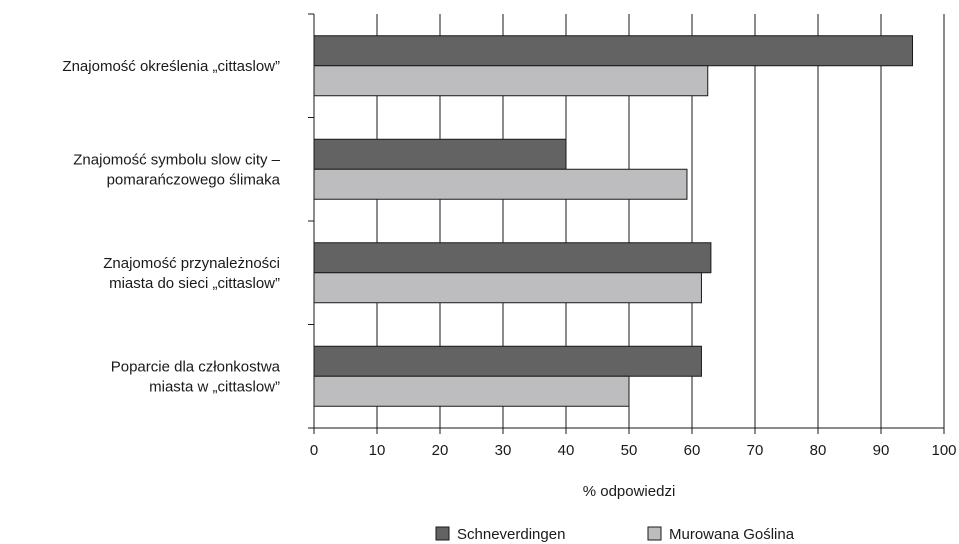 The image size is (959, 544). Describe the element at coordinates (755, 450) in the screenshot. I see `x-tick-label: 70` at that location.